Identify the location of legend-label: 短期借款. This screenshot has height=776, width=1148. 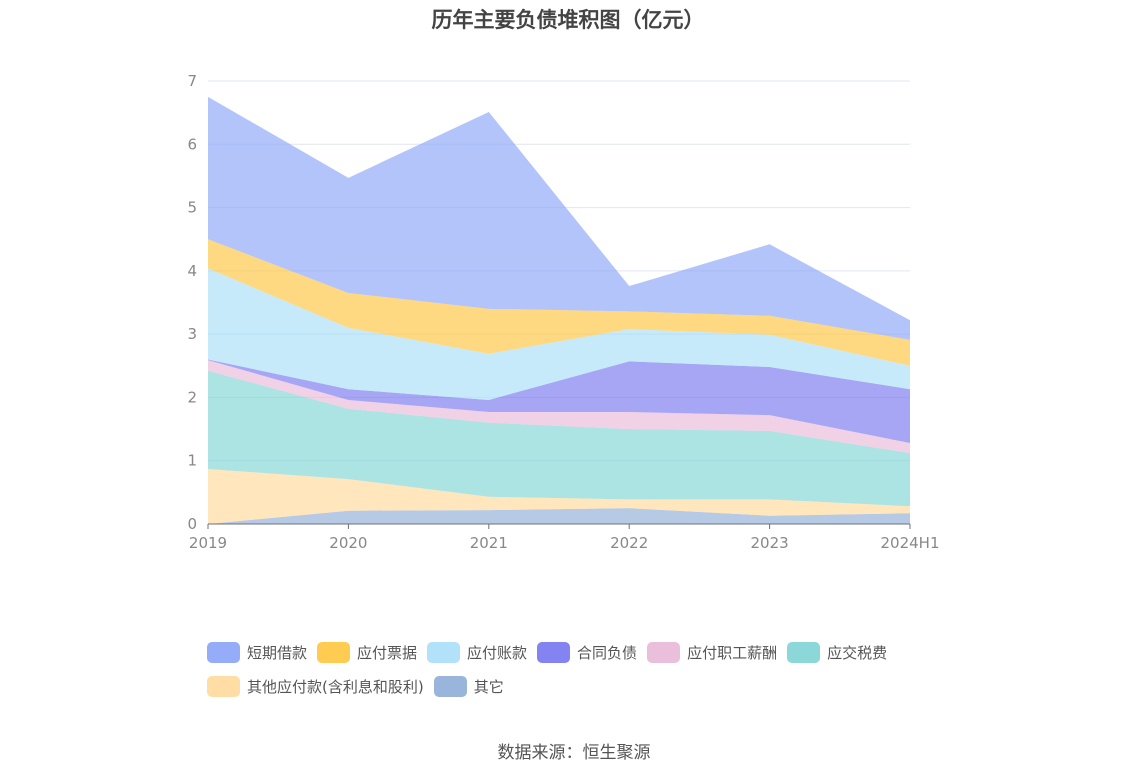
(277, 652).